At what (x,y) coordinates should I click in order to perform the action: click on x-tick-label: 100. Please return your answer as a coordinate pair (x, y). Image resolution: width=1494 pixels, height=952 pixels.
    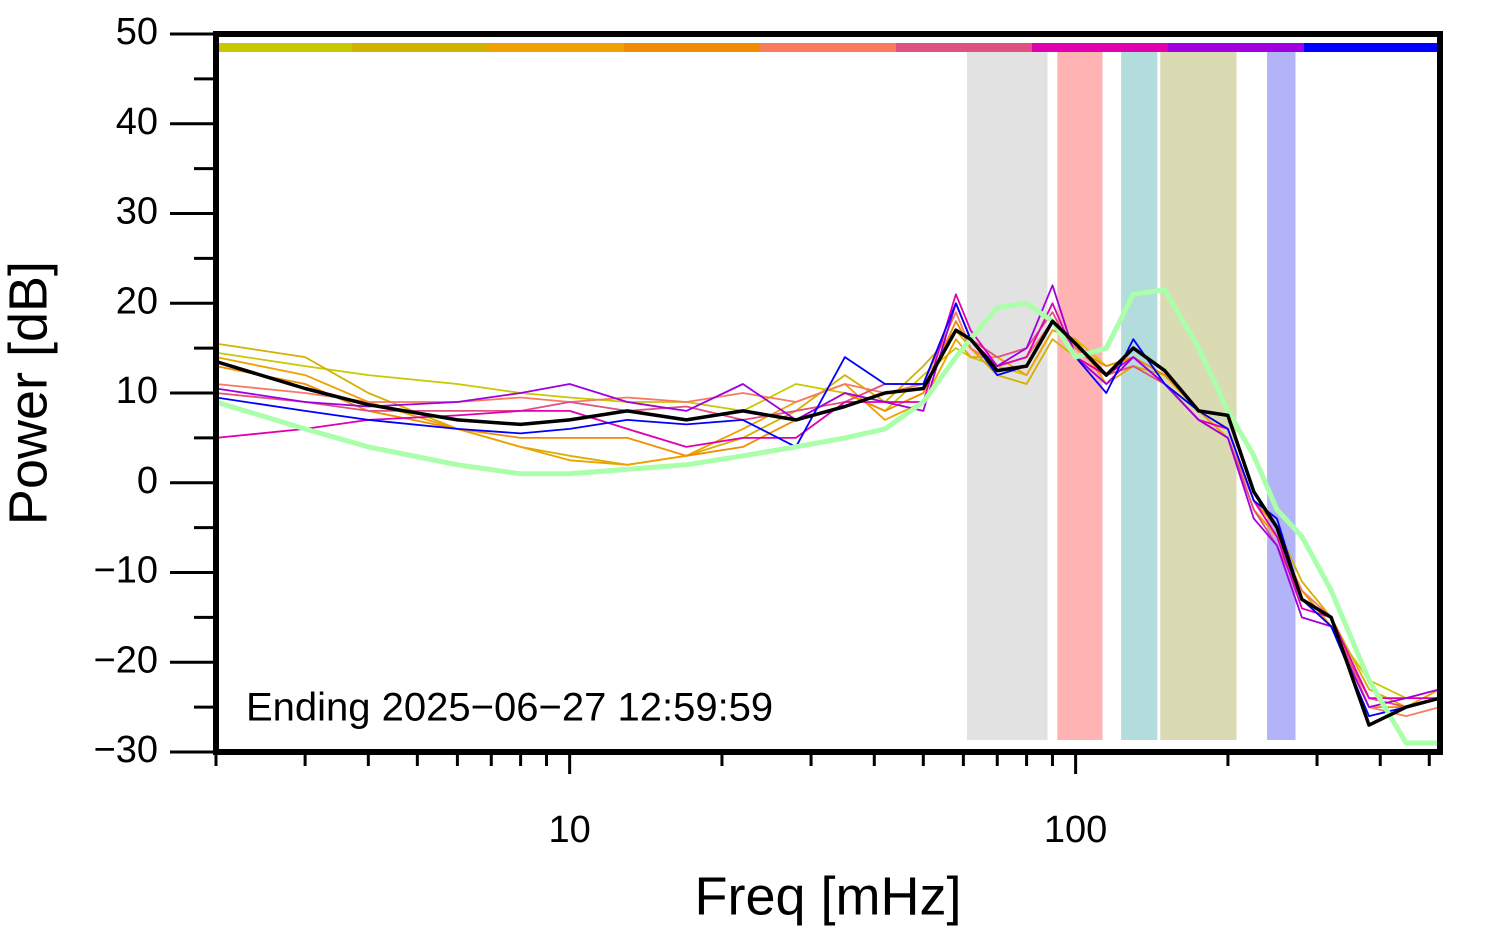
    Looking at the image, I should click on (1075, 830).